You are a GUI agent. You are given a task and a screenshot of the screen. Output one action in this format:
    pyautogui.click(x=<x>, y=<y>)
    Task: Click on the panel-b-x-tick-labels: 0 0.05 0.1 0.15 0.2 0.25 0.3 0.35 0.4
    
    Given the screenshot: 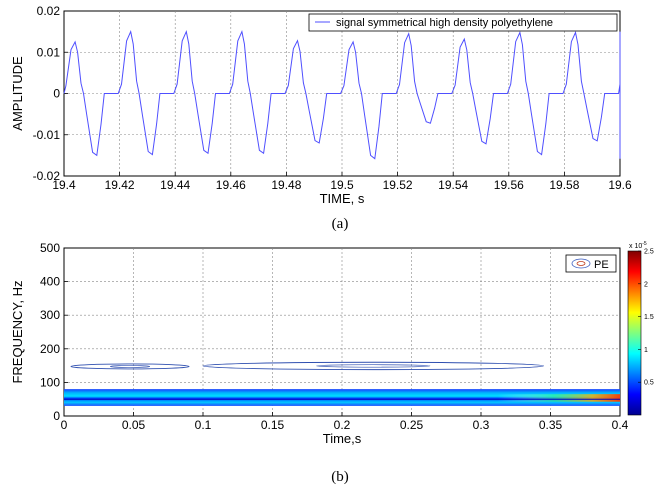 What is the action you would take?
    pyautogui.click(x=345, y=425)
    